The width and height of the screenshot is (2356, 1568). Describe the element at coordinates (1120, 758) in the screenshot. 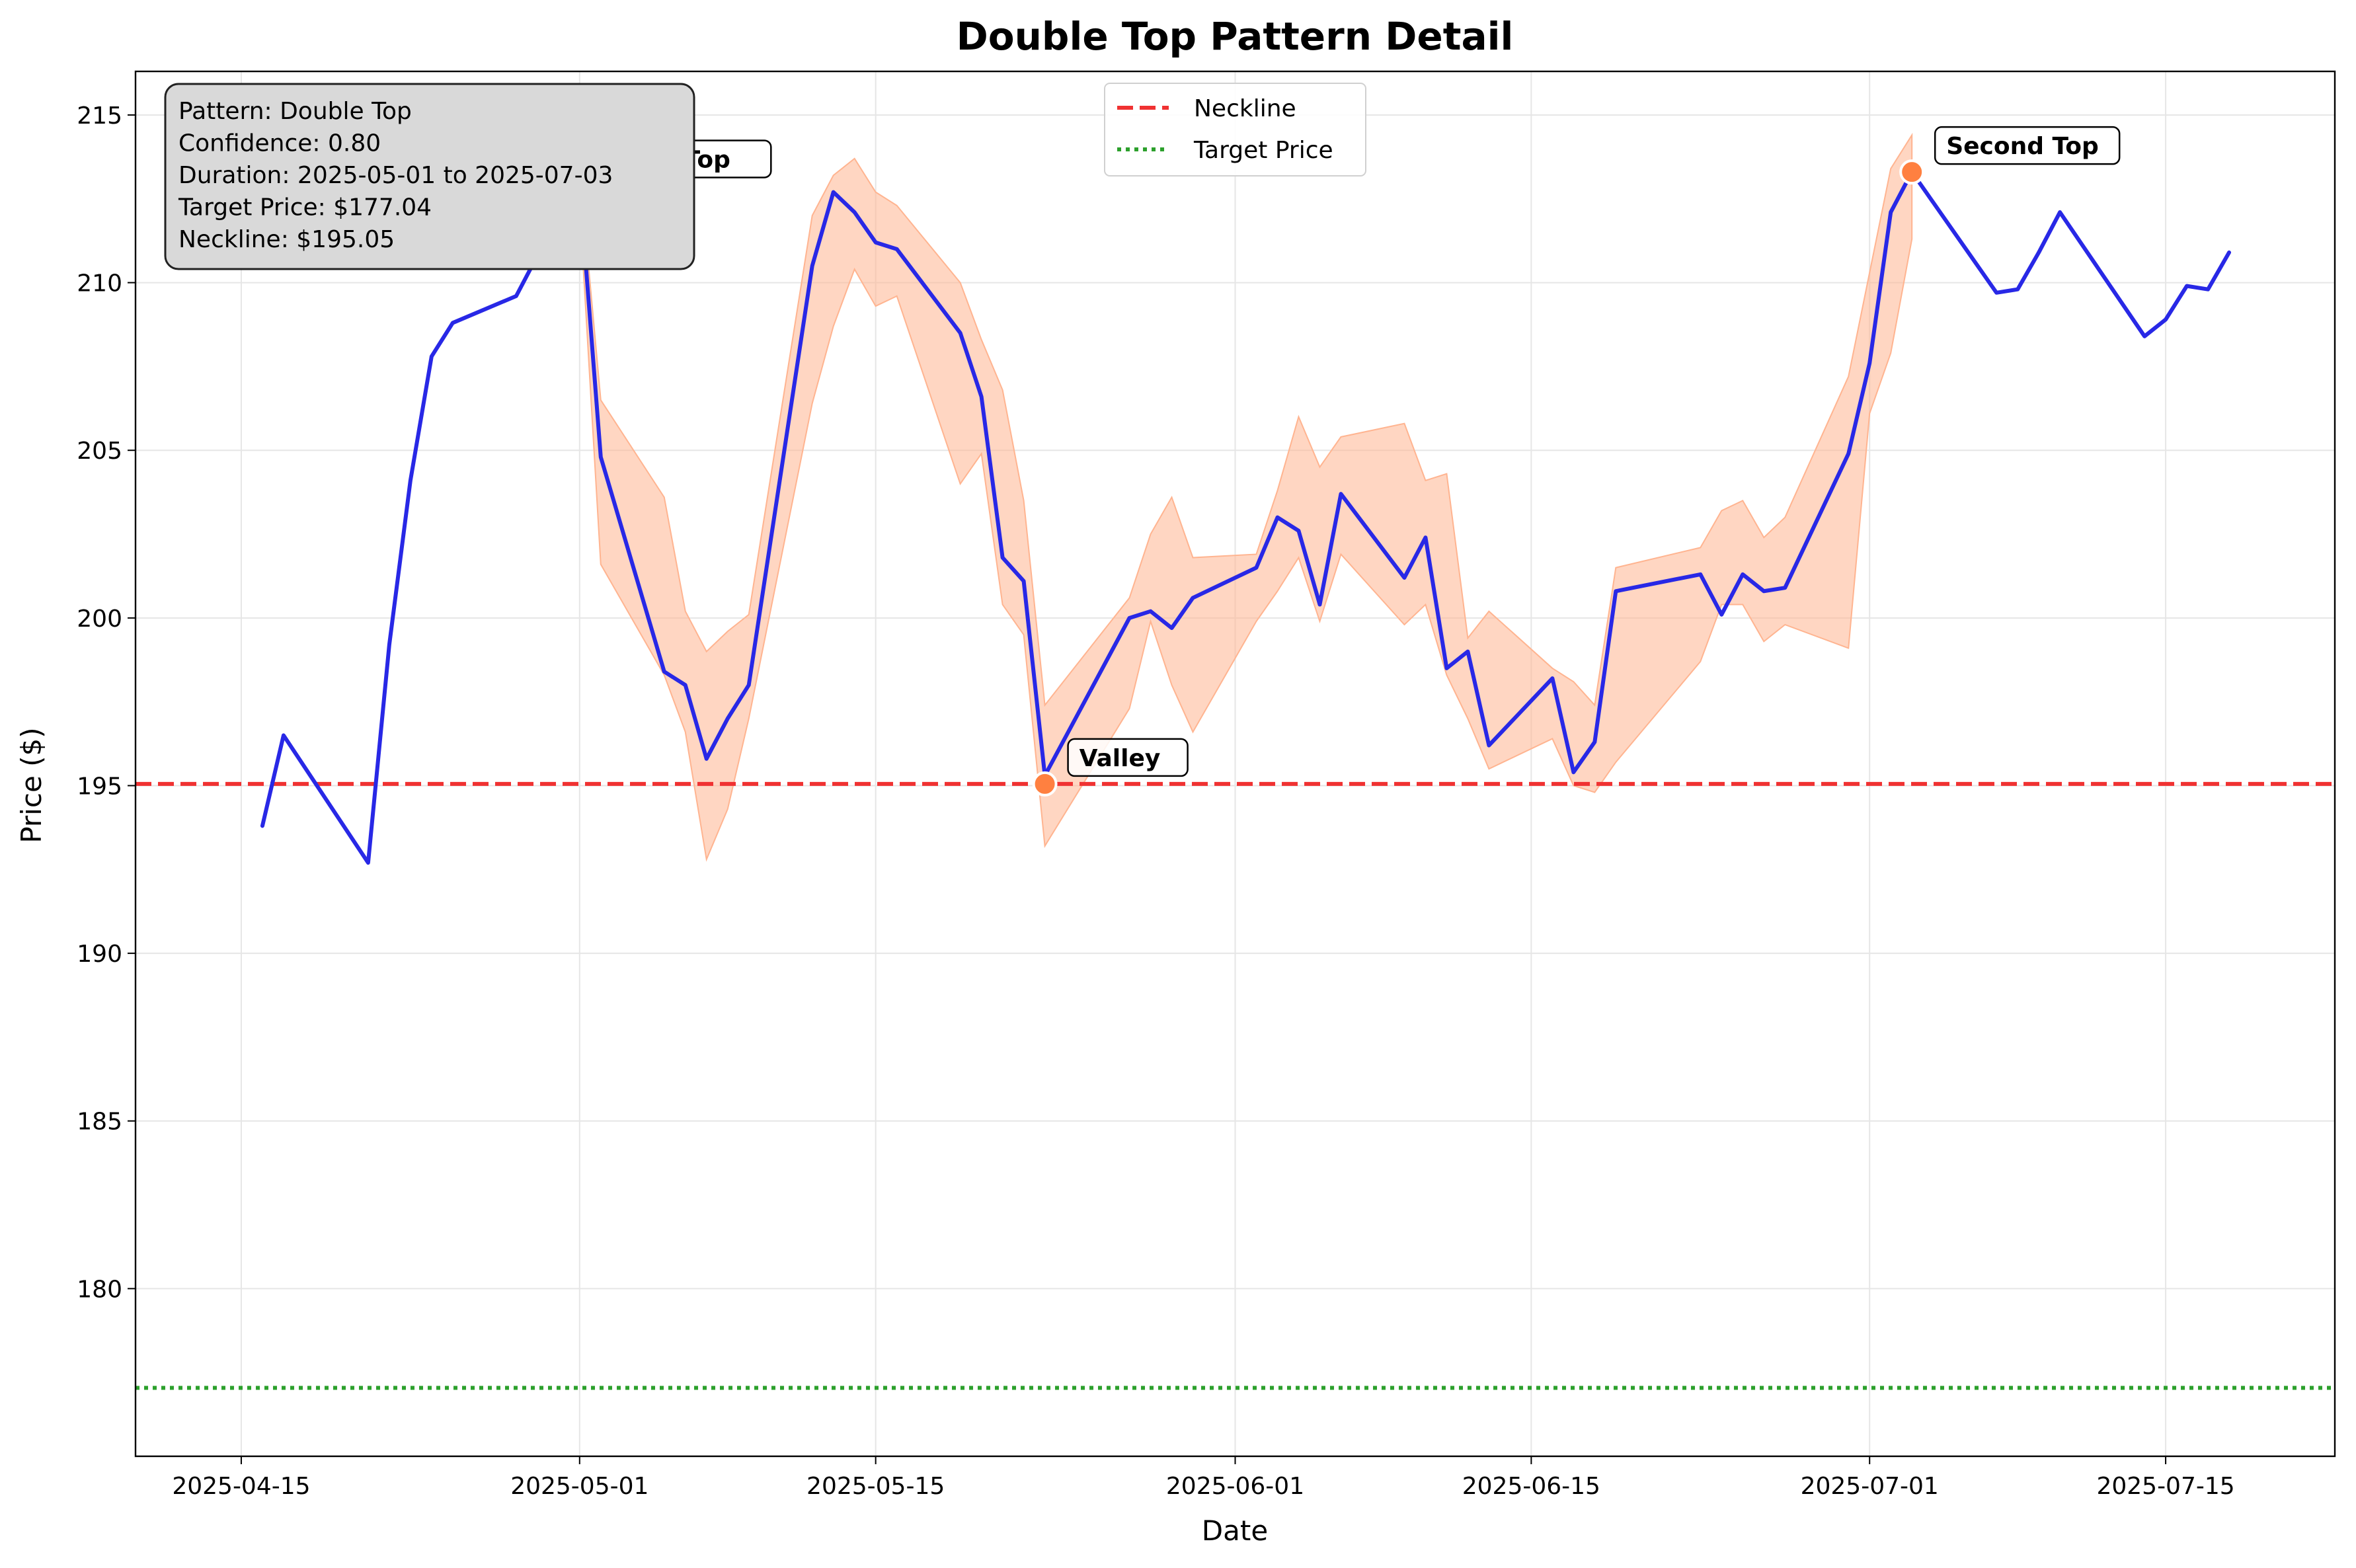

I see `valley-label: Valley` at that location.